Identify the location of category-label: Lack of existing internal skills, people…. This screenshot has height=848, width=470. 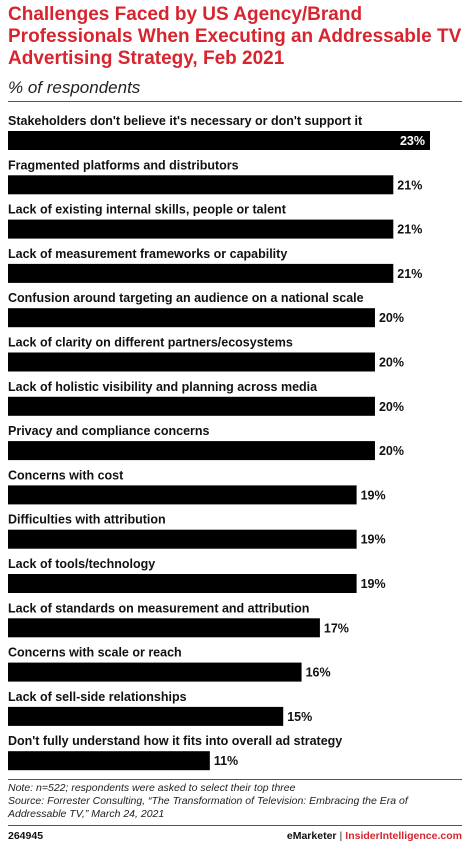
(147, 210).